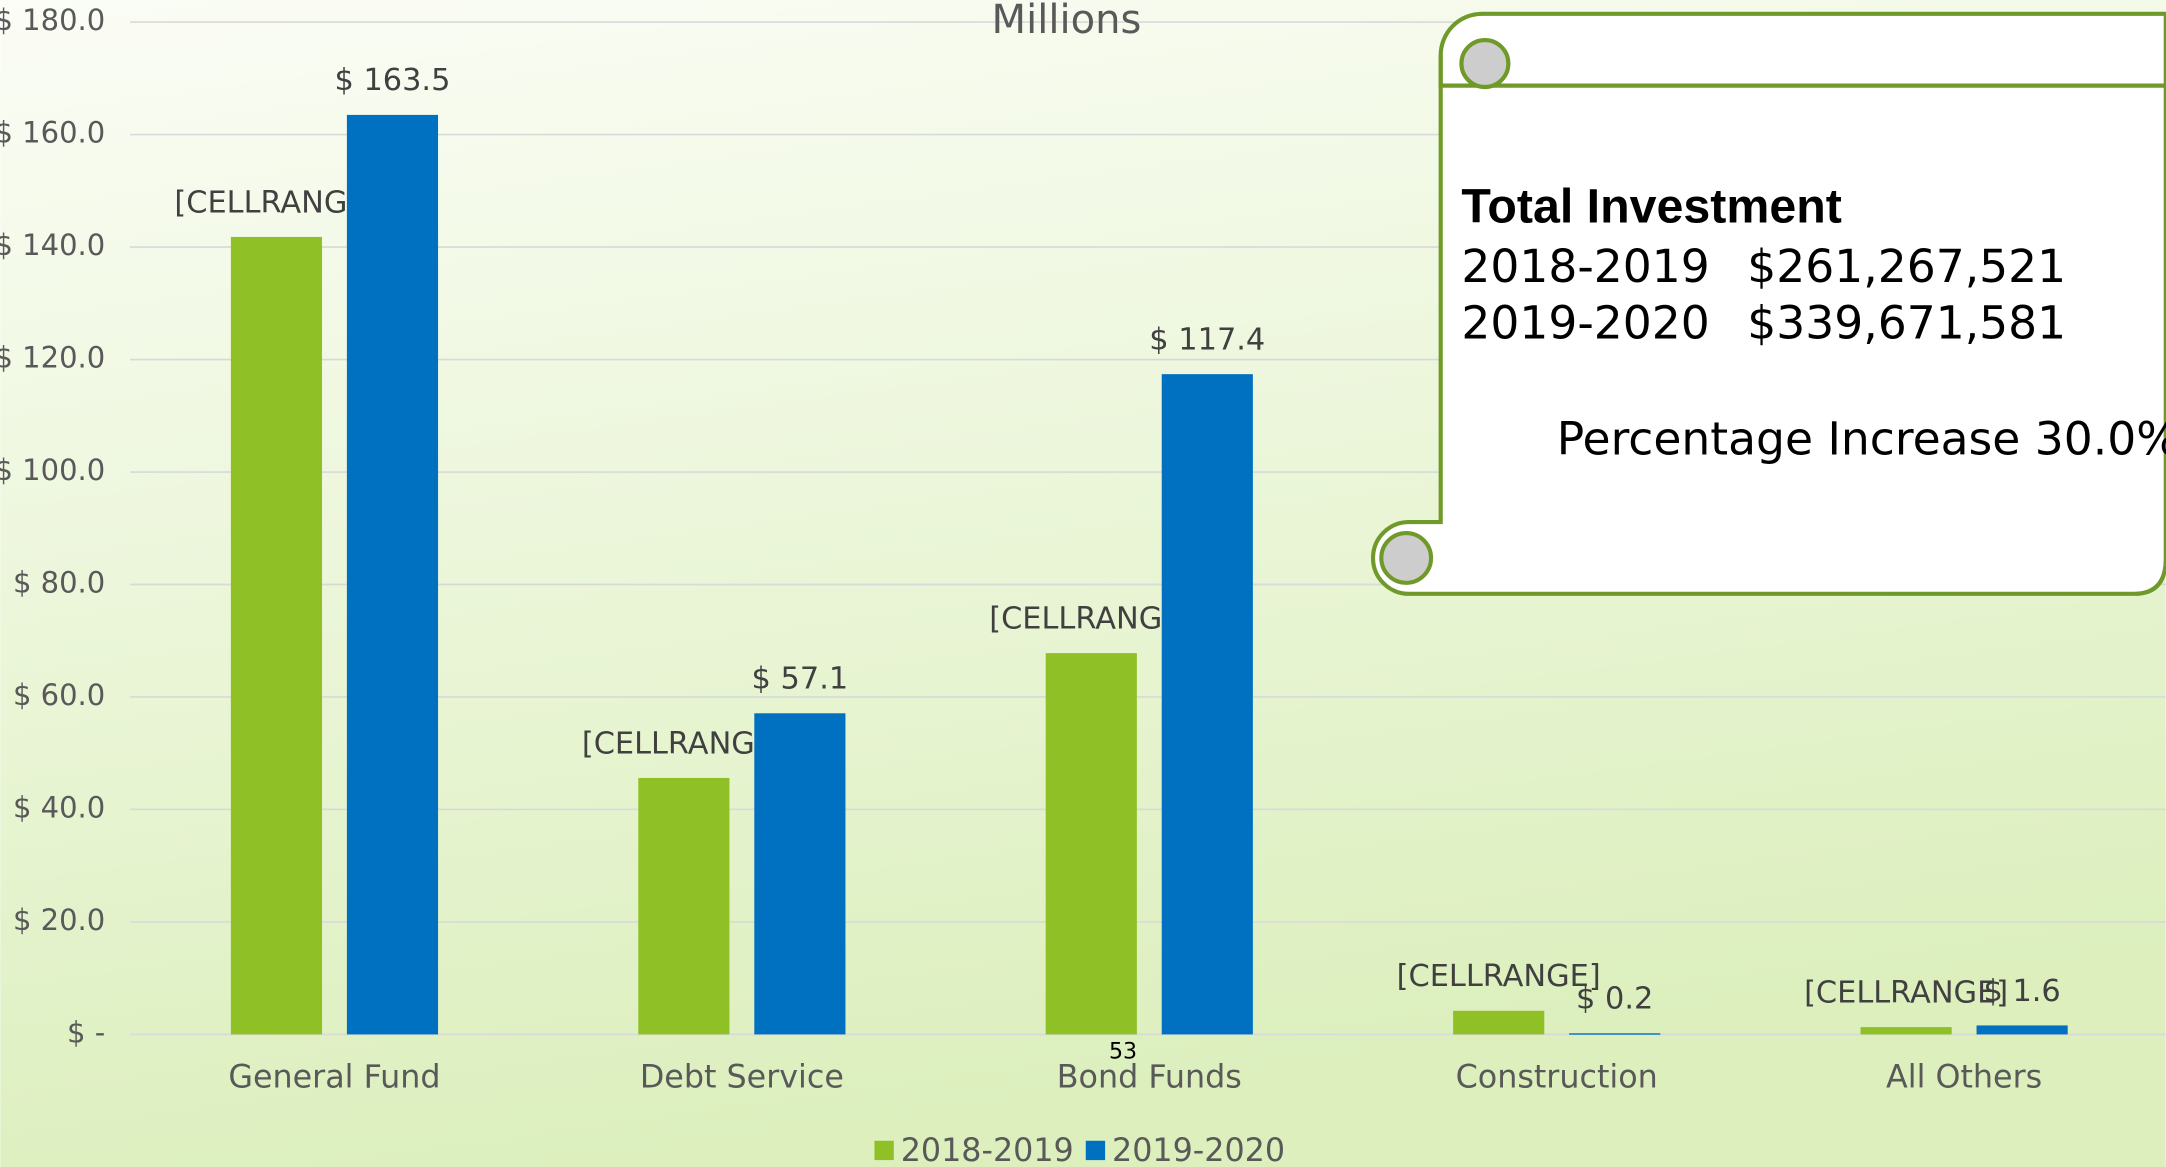 The height and width of the screenshot is (1167, 2166). Describe the element at coordinates (52, 358) in the screenshot. I see `y-tick-label: $ 120.0` at that location.